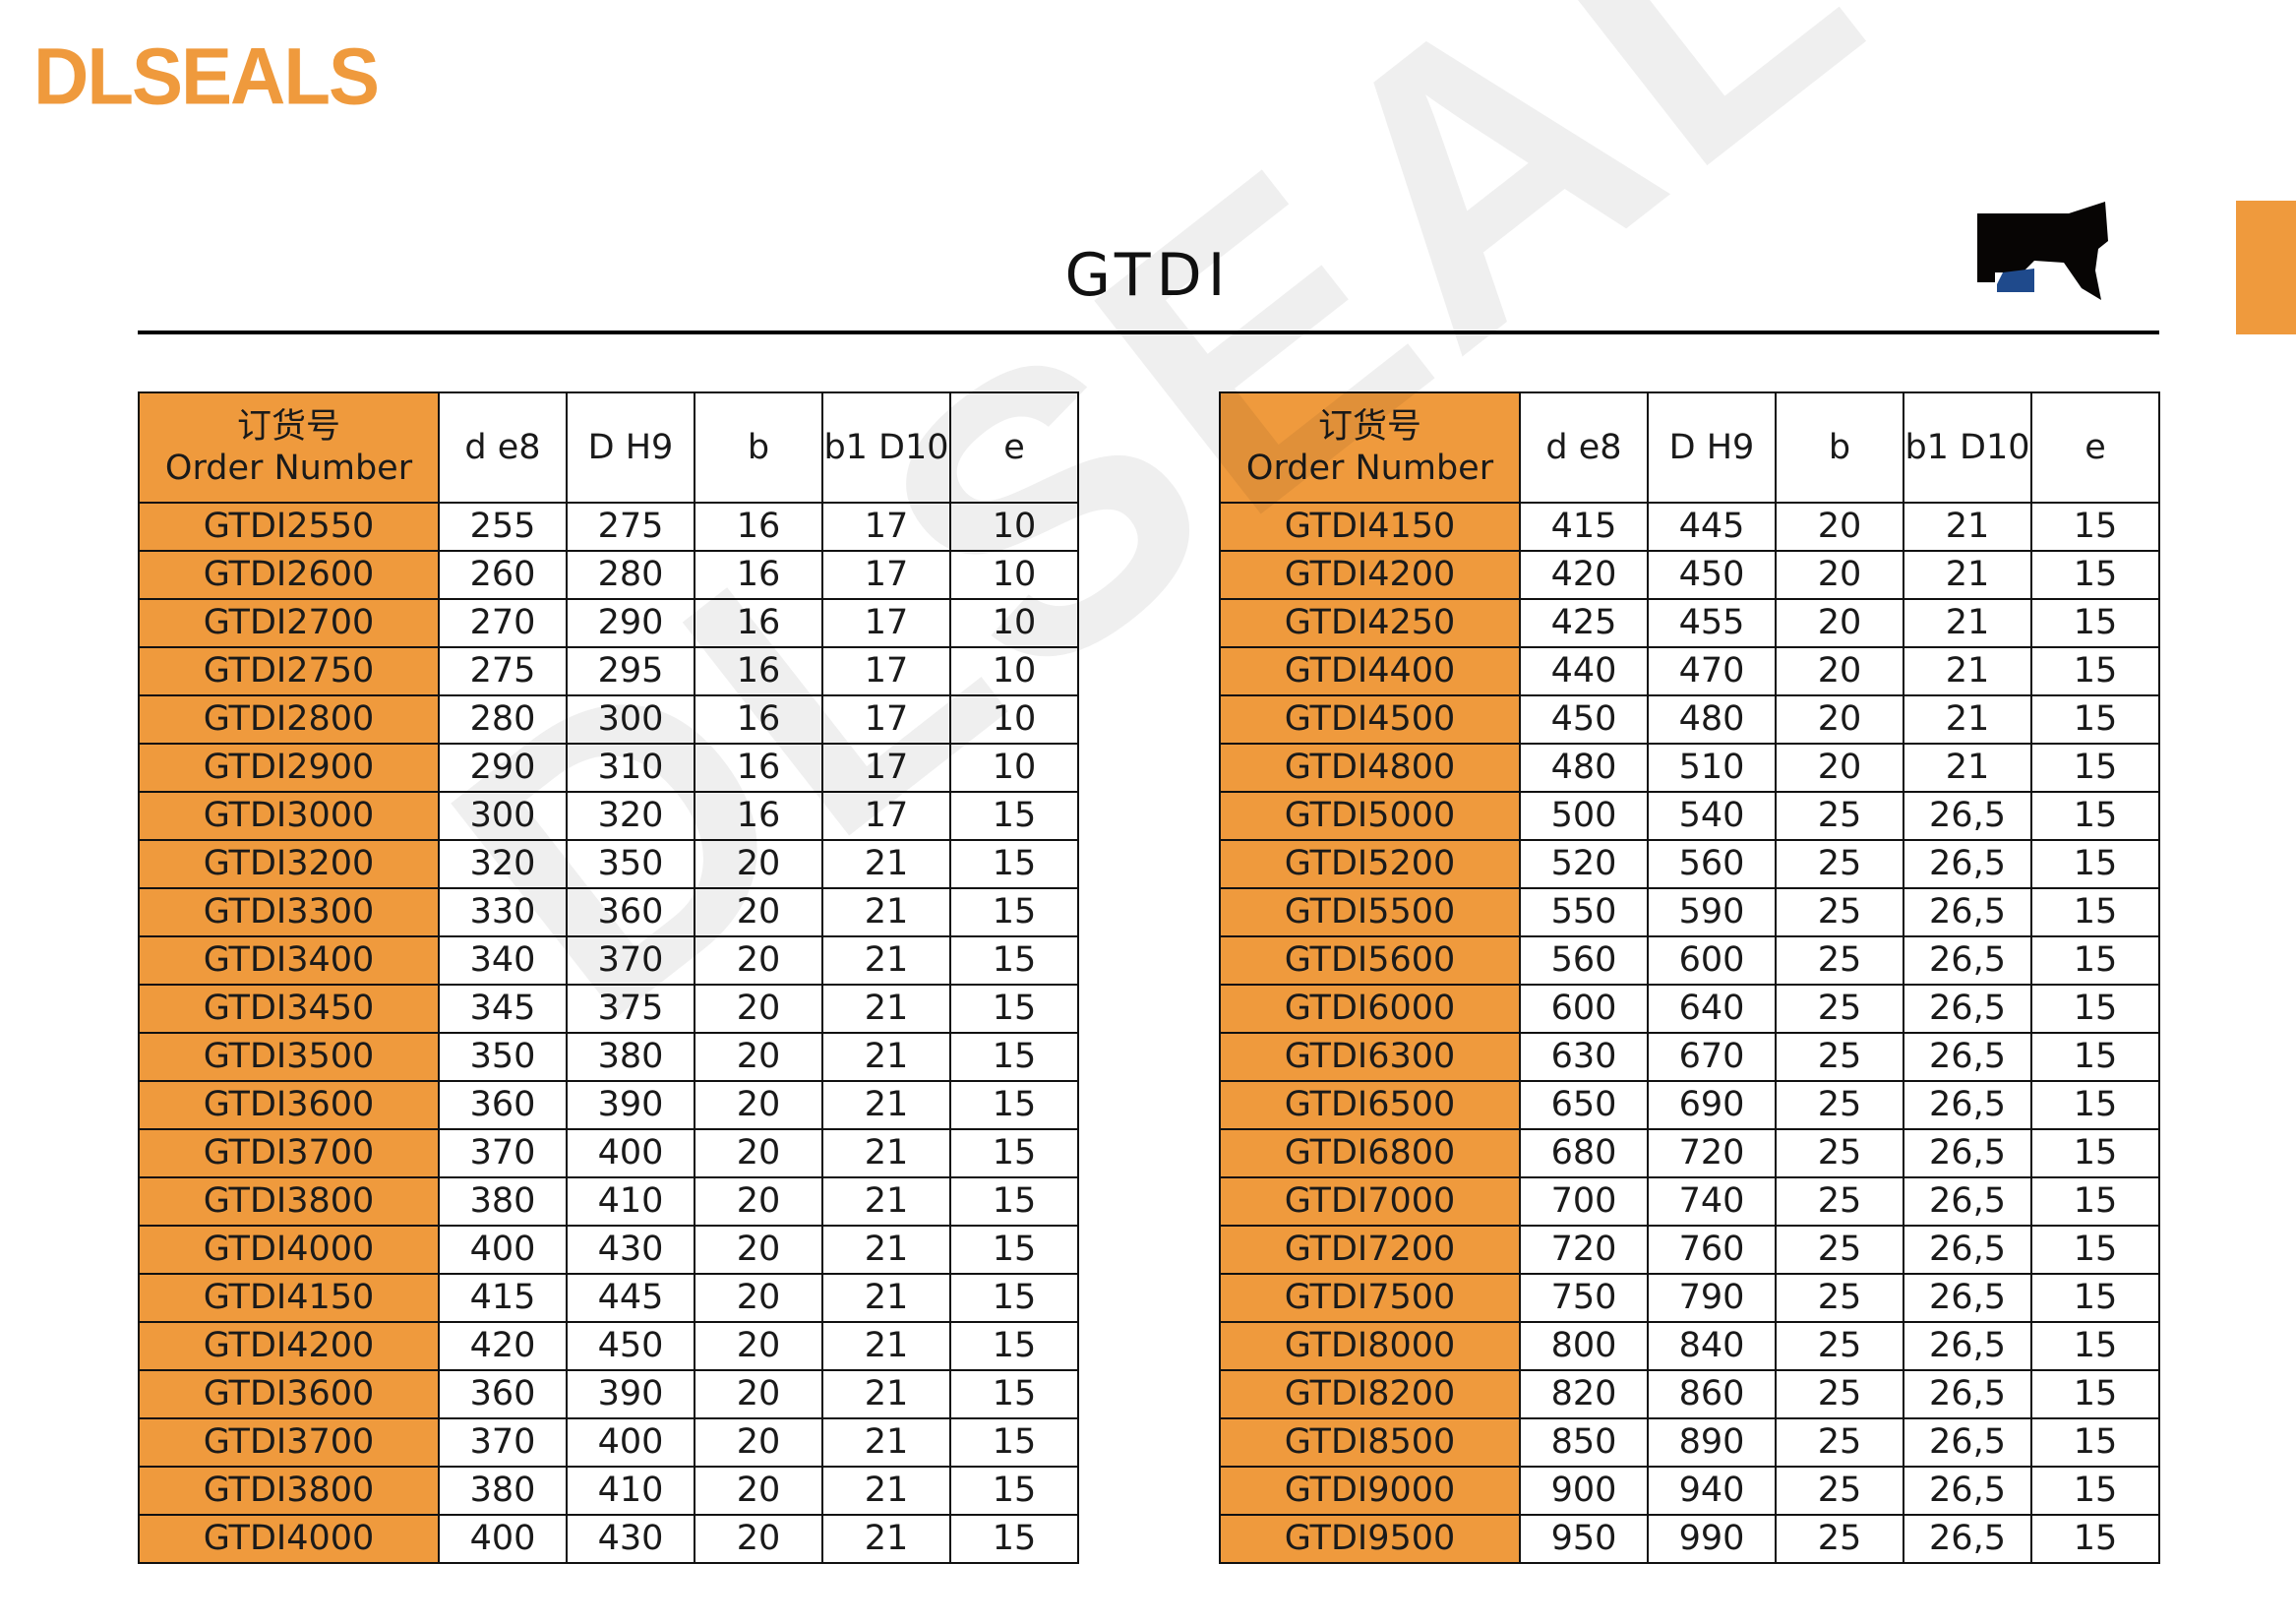 The width and height of the screenshot is (2296, 1623). Describe the element at coordinates (630, 671) in the screenshot. I see `dimension-cell: 295` at that location.